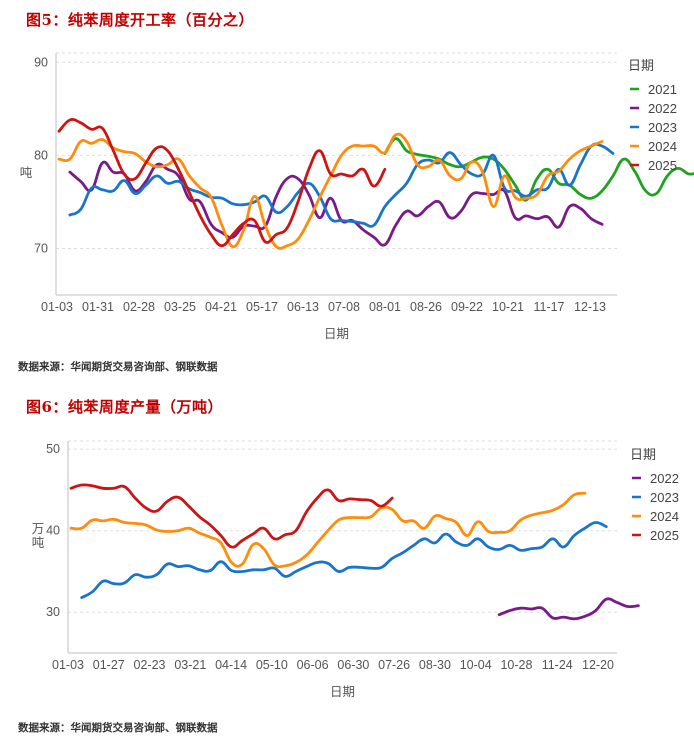 The height and width of the screenshot is (742, 694). Describe the element at coordinates (641, 65) in the screenshot. I see `chart1-legend-title: 日期` at that location.